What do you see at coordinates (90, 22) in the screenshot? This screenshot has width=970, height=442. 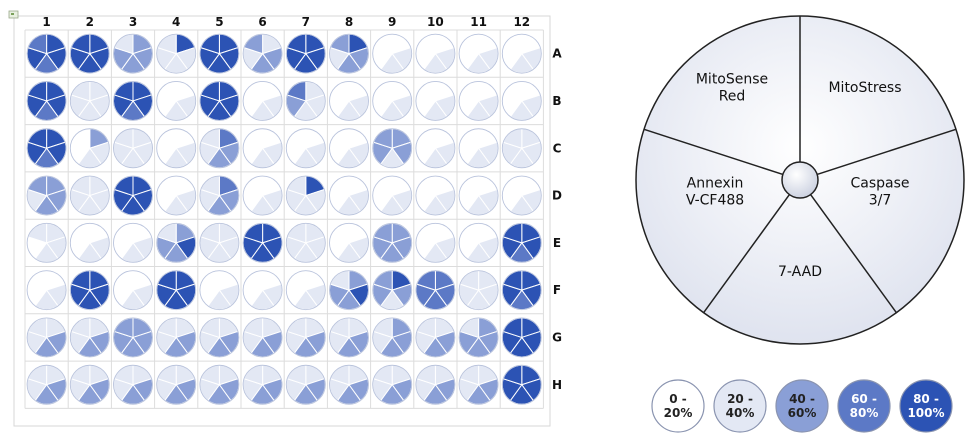 I see `column-label: 2` at bounding box center [90, 22].